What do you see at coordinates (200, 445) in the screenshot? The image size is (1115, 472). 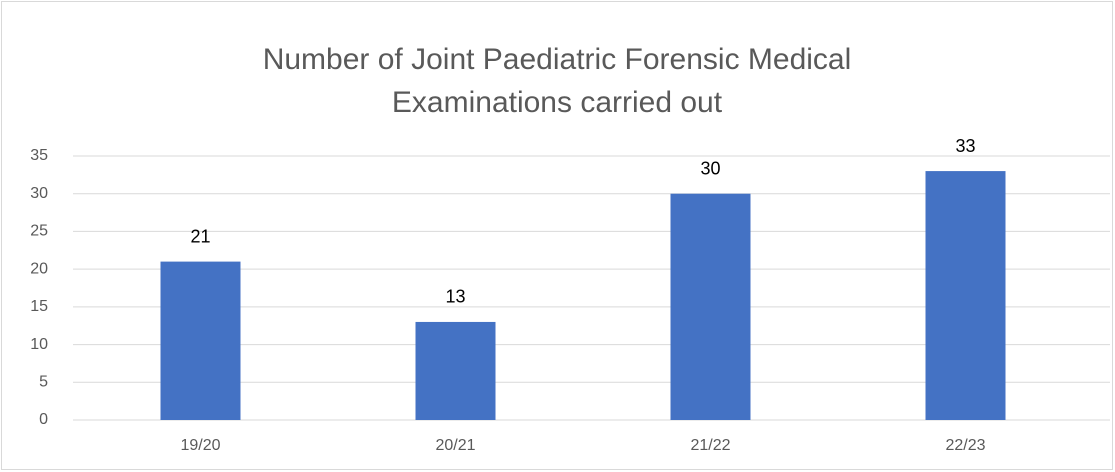 I see `x-tick-label: 19/20` at bounding box center [200, 445].